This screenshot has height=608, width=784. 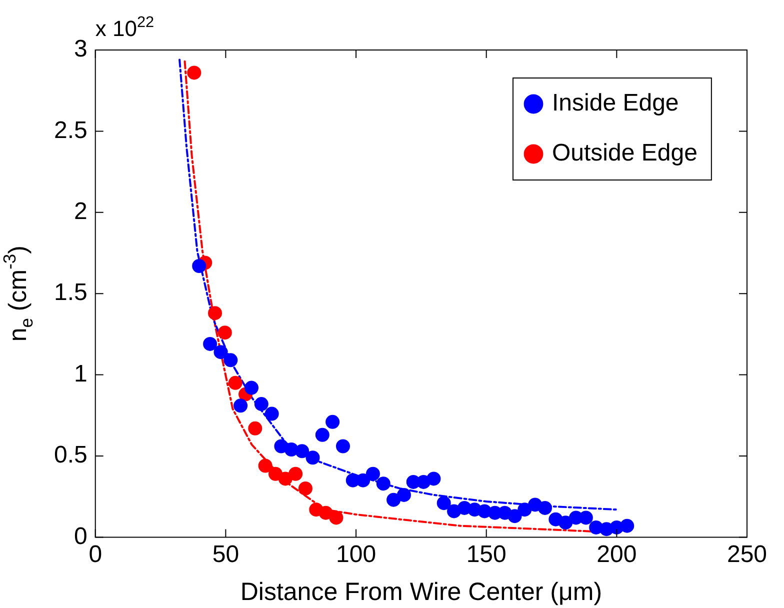 I want to click on y-tick-label: 3, so click(x=81, y=49).